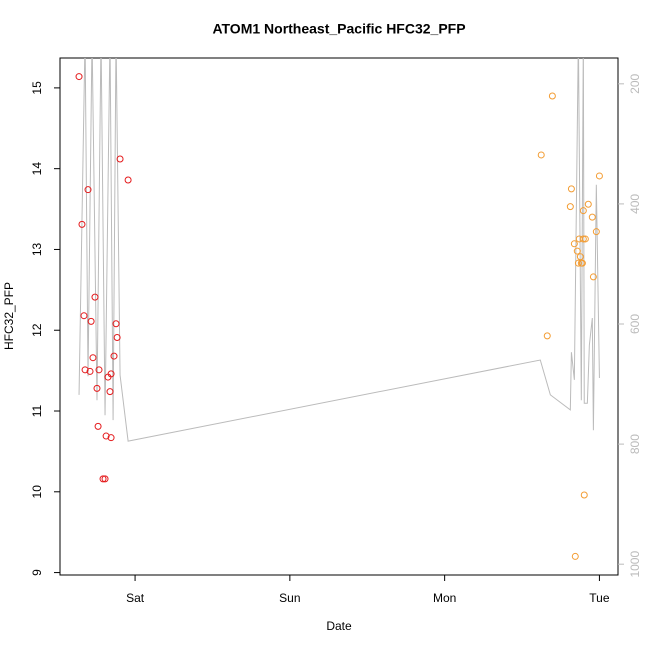 This screenshot has height=650, width=650. Describe the element at coordinates (37, 249) in the screenshot. I see `y-tick-label: 13` at that location.